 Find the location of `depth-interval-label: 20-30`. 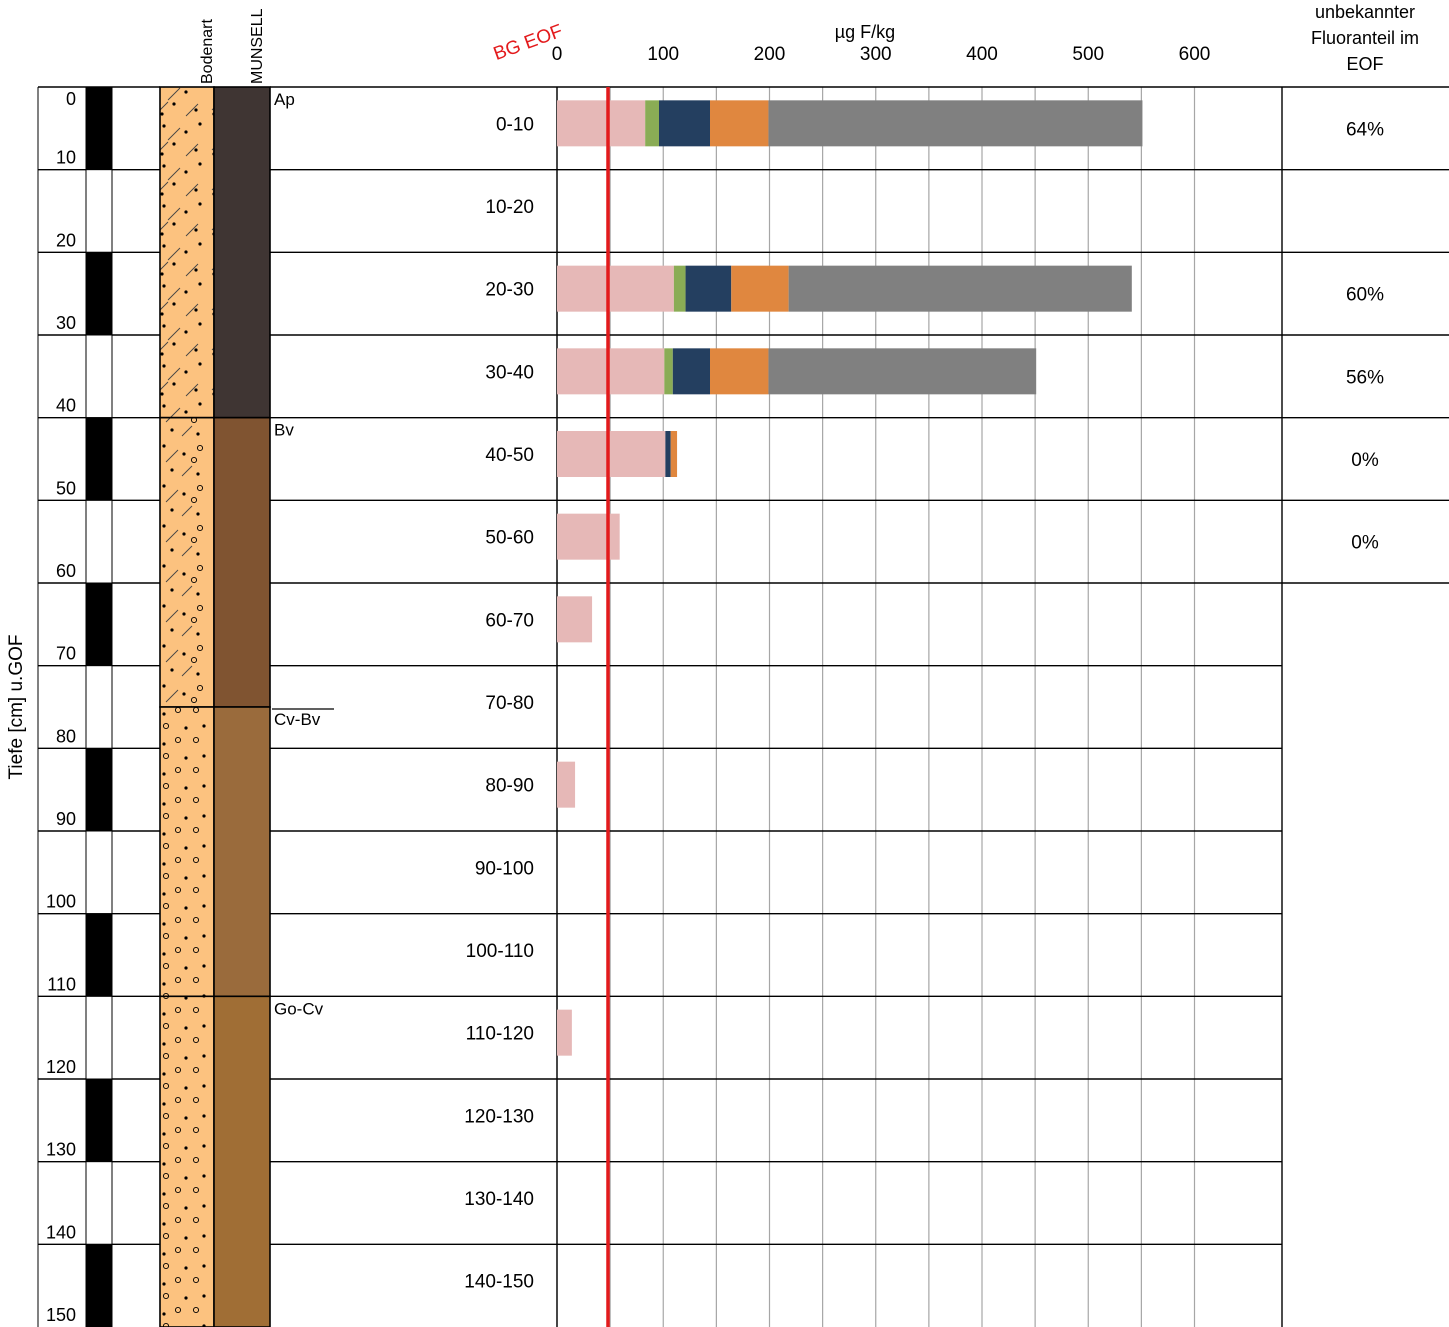

depth-interval-label: 20-30 is located at coordinates (509, 290).